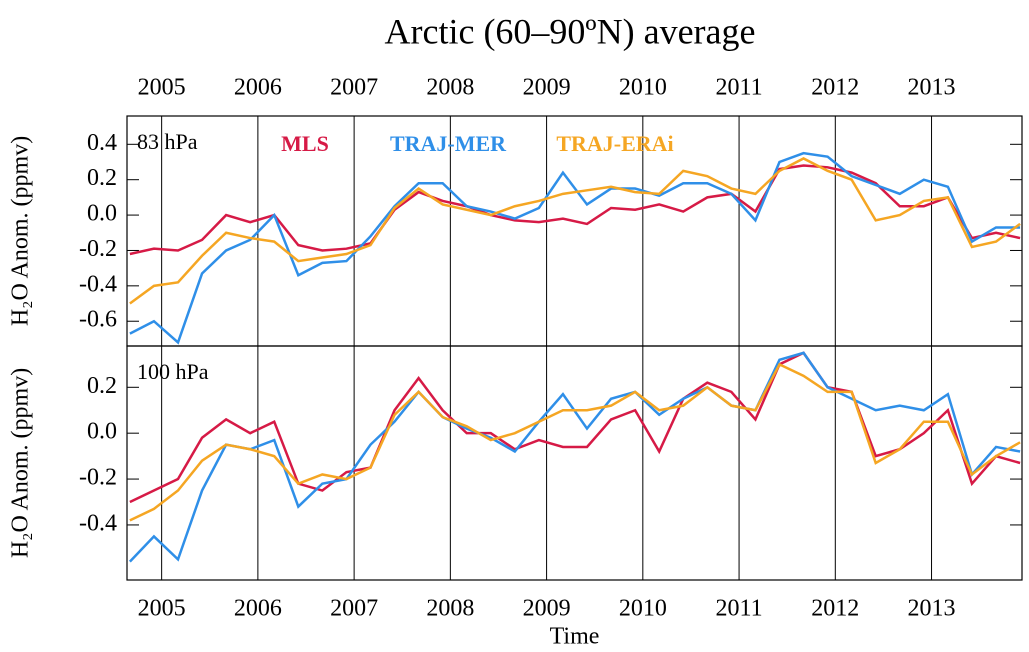  Describe the element at coordinates (258, 609) in the screenshot. I see `x-tick-label: 2006` at that location.